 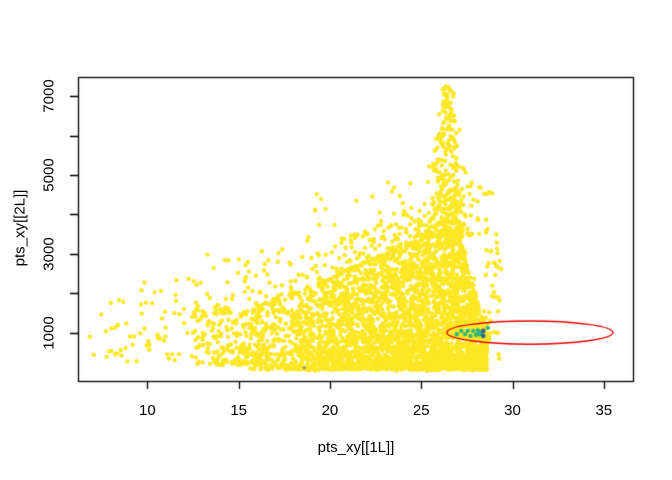 I want to click on x-tick-label: 20, so click(x=330, y=410).